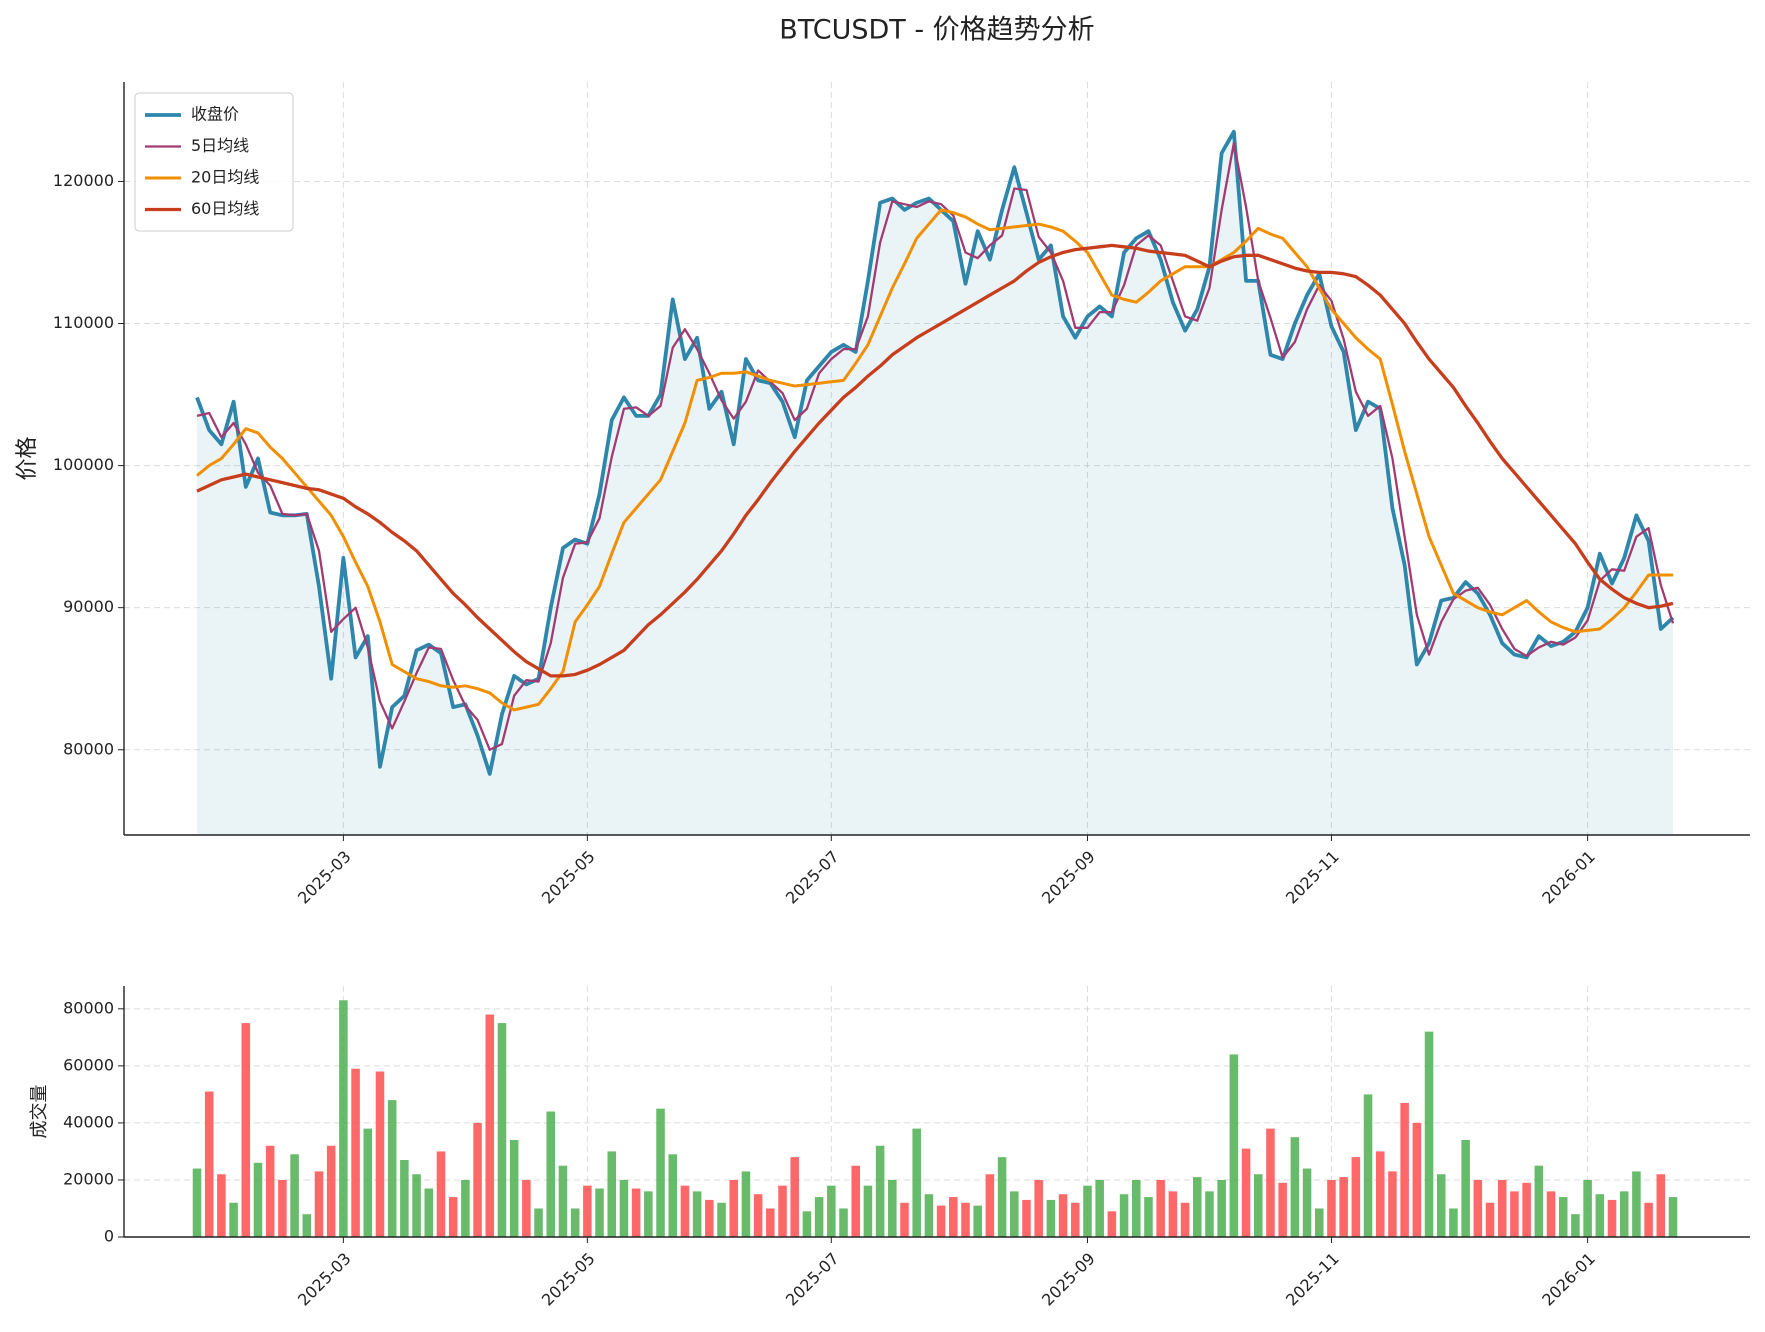 This screenshot has width=1765, height=1332. Describe the element at coordinates (88, 1064) in the screenshot. I see `y-tick-label: 60000` at that location.